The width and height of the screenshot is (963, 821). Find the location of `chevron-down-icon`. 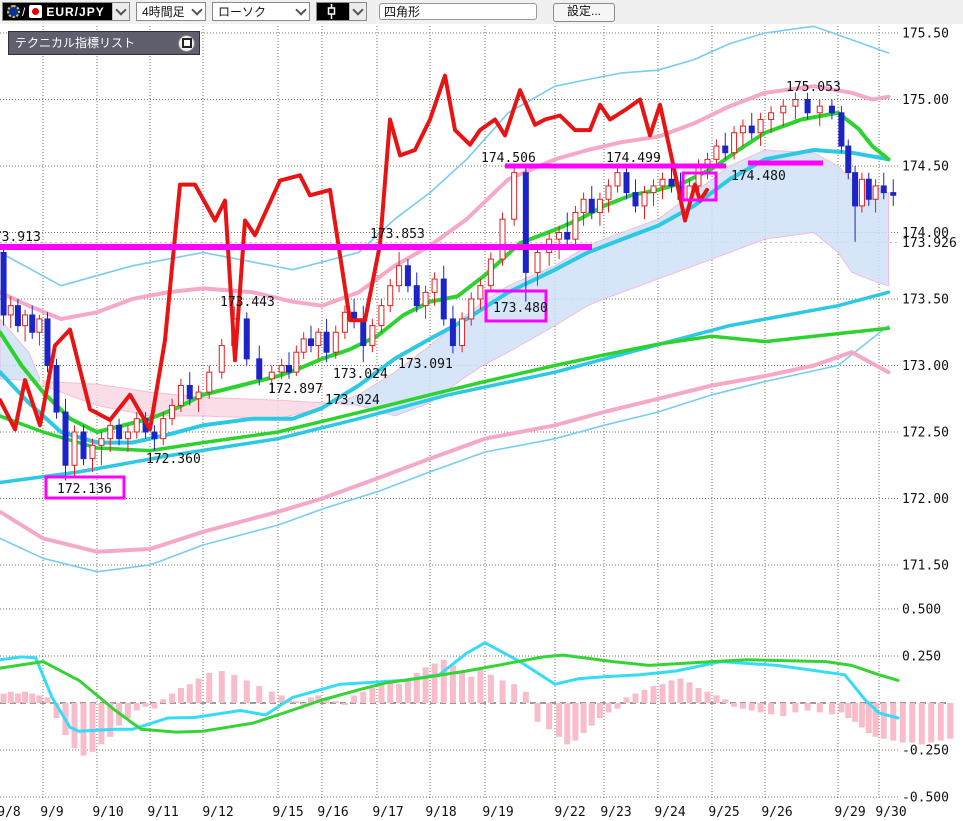

chevron-down-icon is located at coordinates (120, 11).